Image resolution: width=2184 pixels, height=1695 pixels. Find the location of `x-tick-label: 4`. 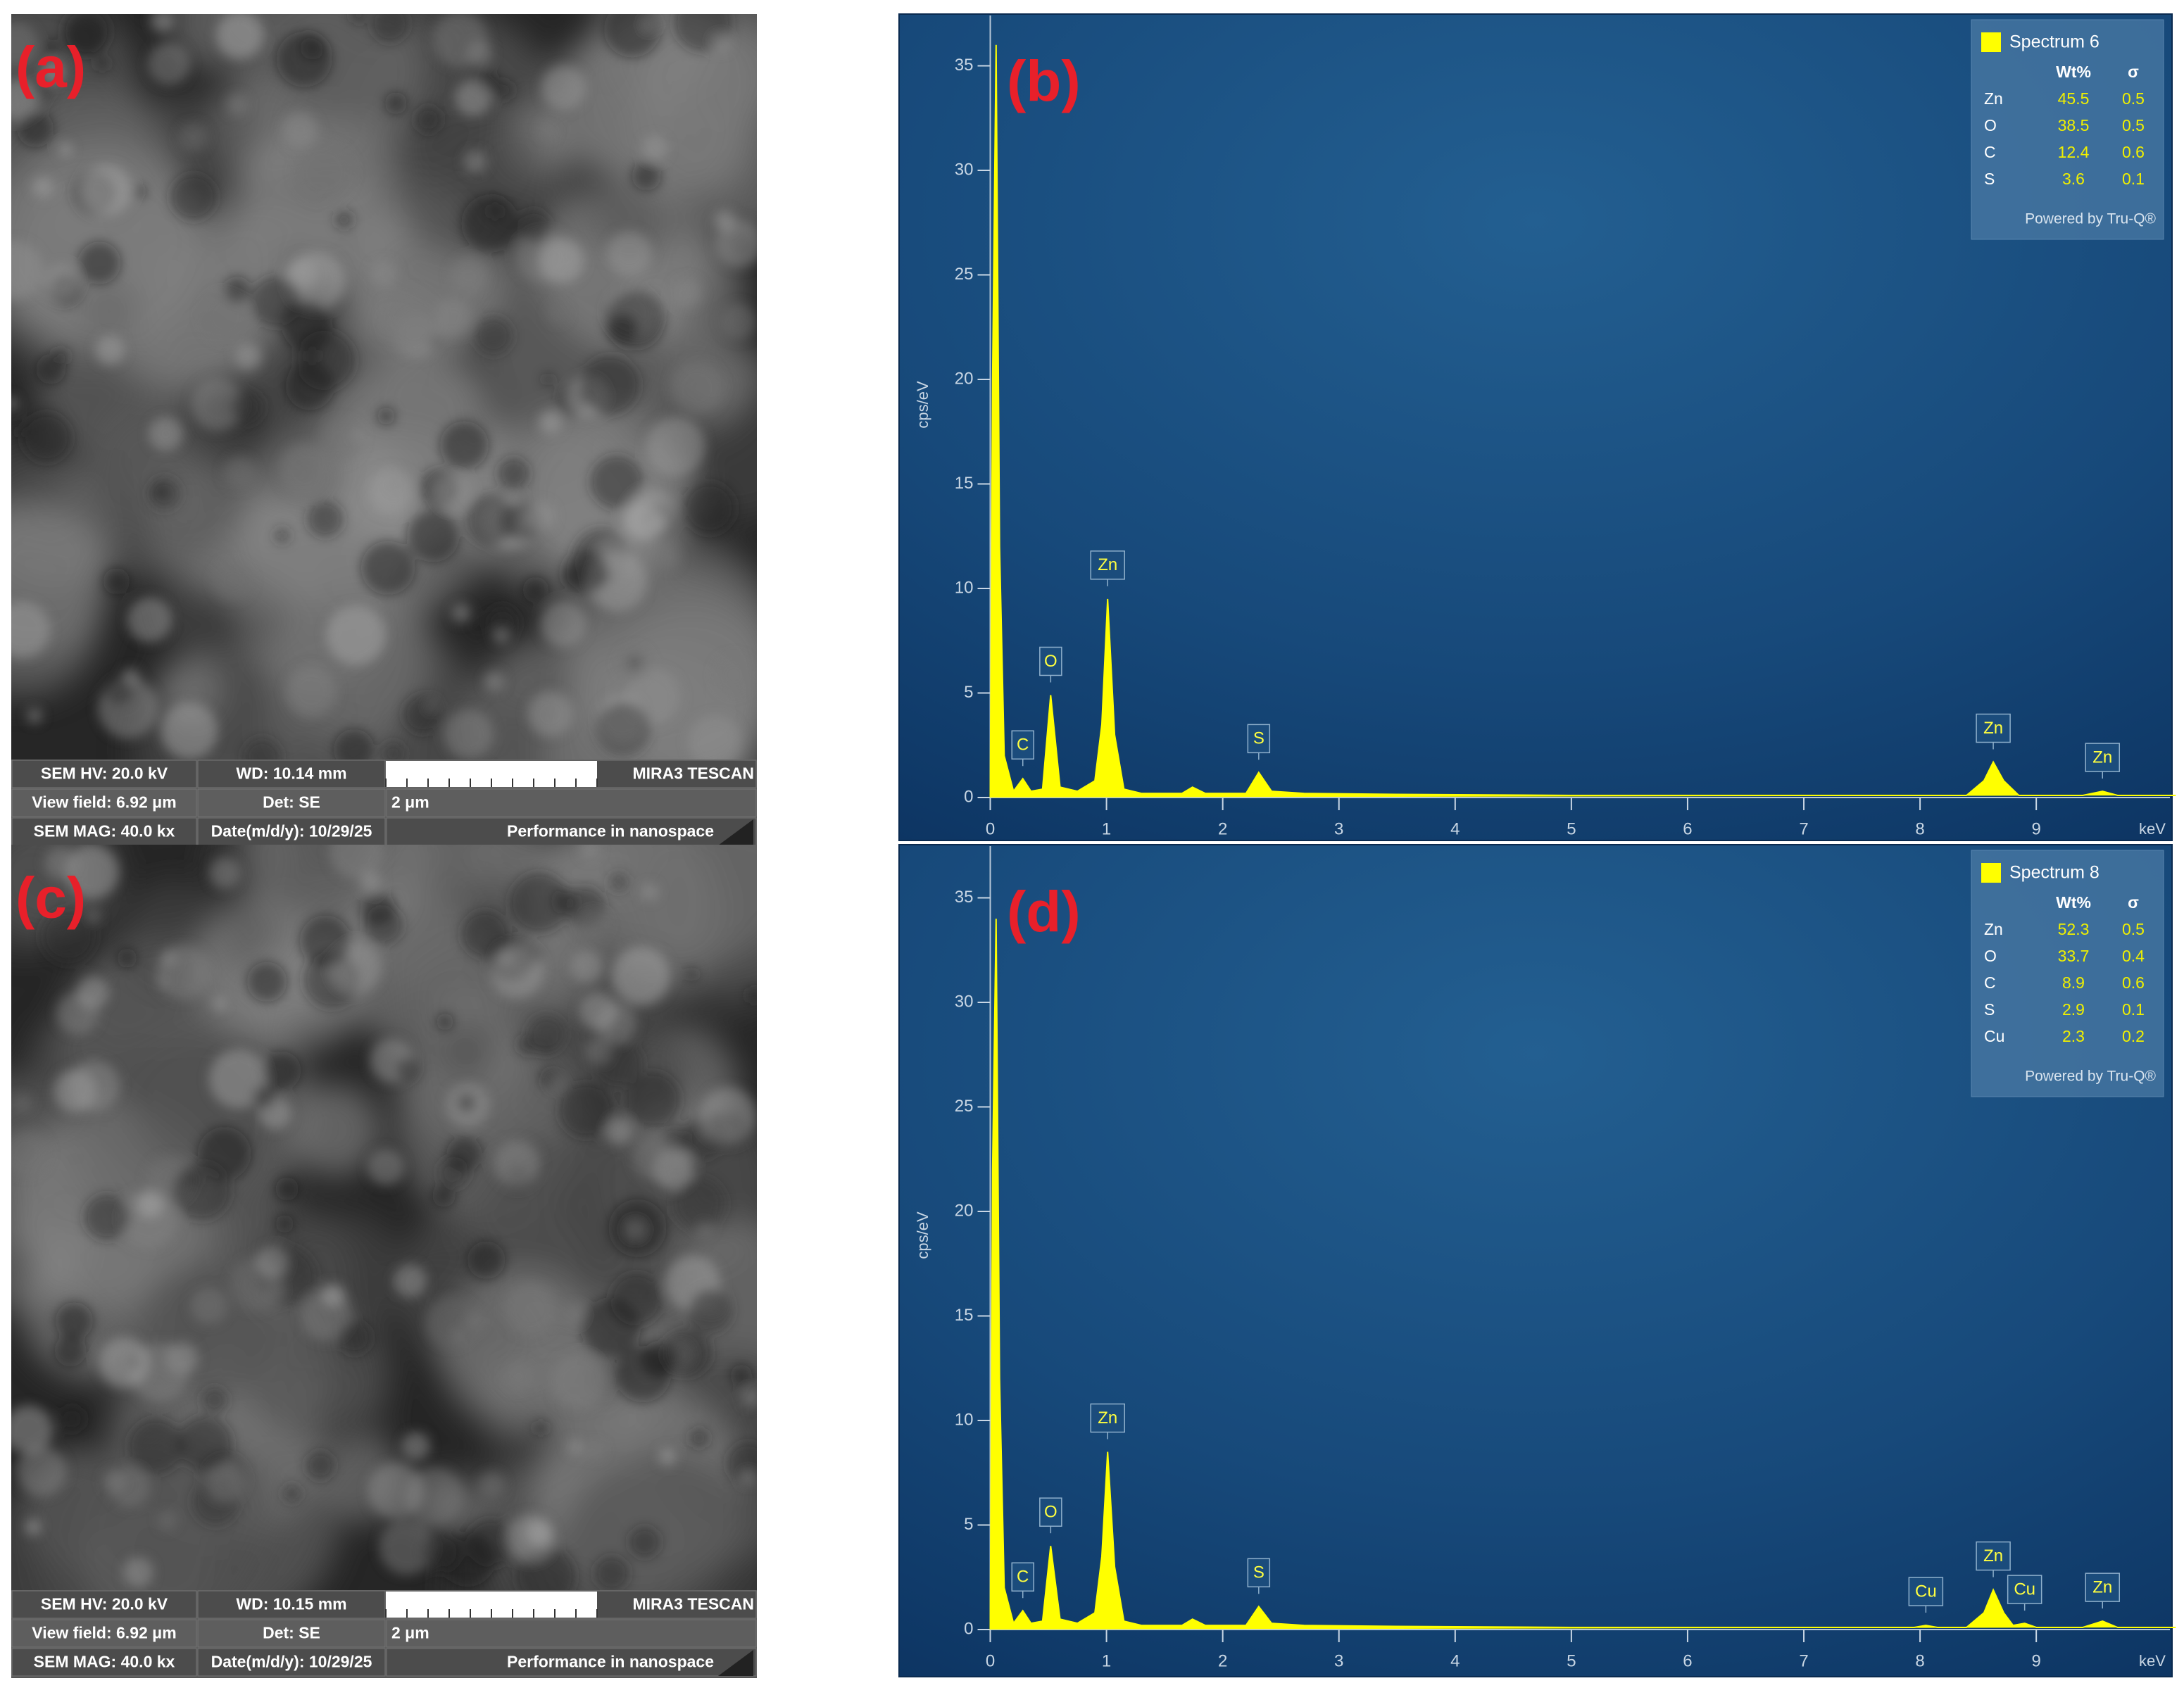

x-tick-label: 4 is located at coordinates (1455, 1661).